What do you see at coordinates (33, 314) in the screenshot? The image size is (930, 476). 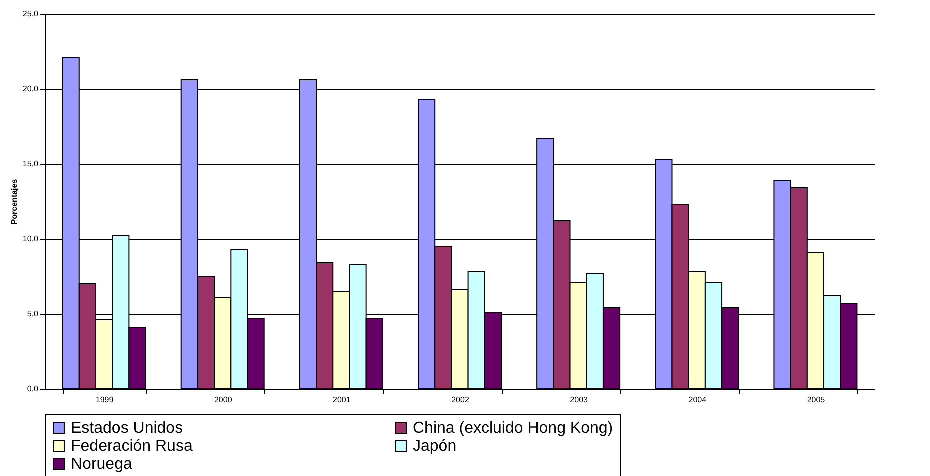 I see `y-tick-label: 5,0` at bounding box center [33, 314].